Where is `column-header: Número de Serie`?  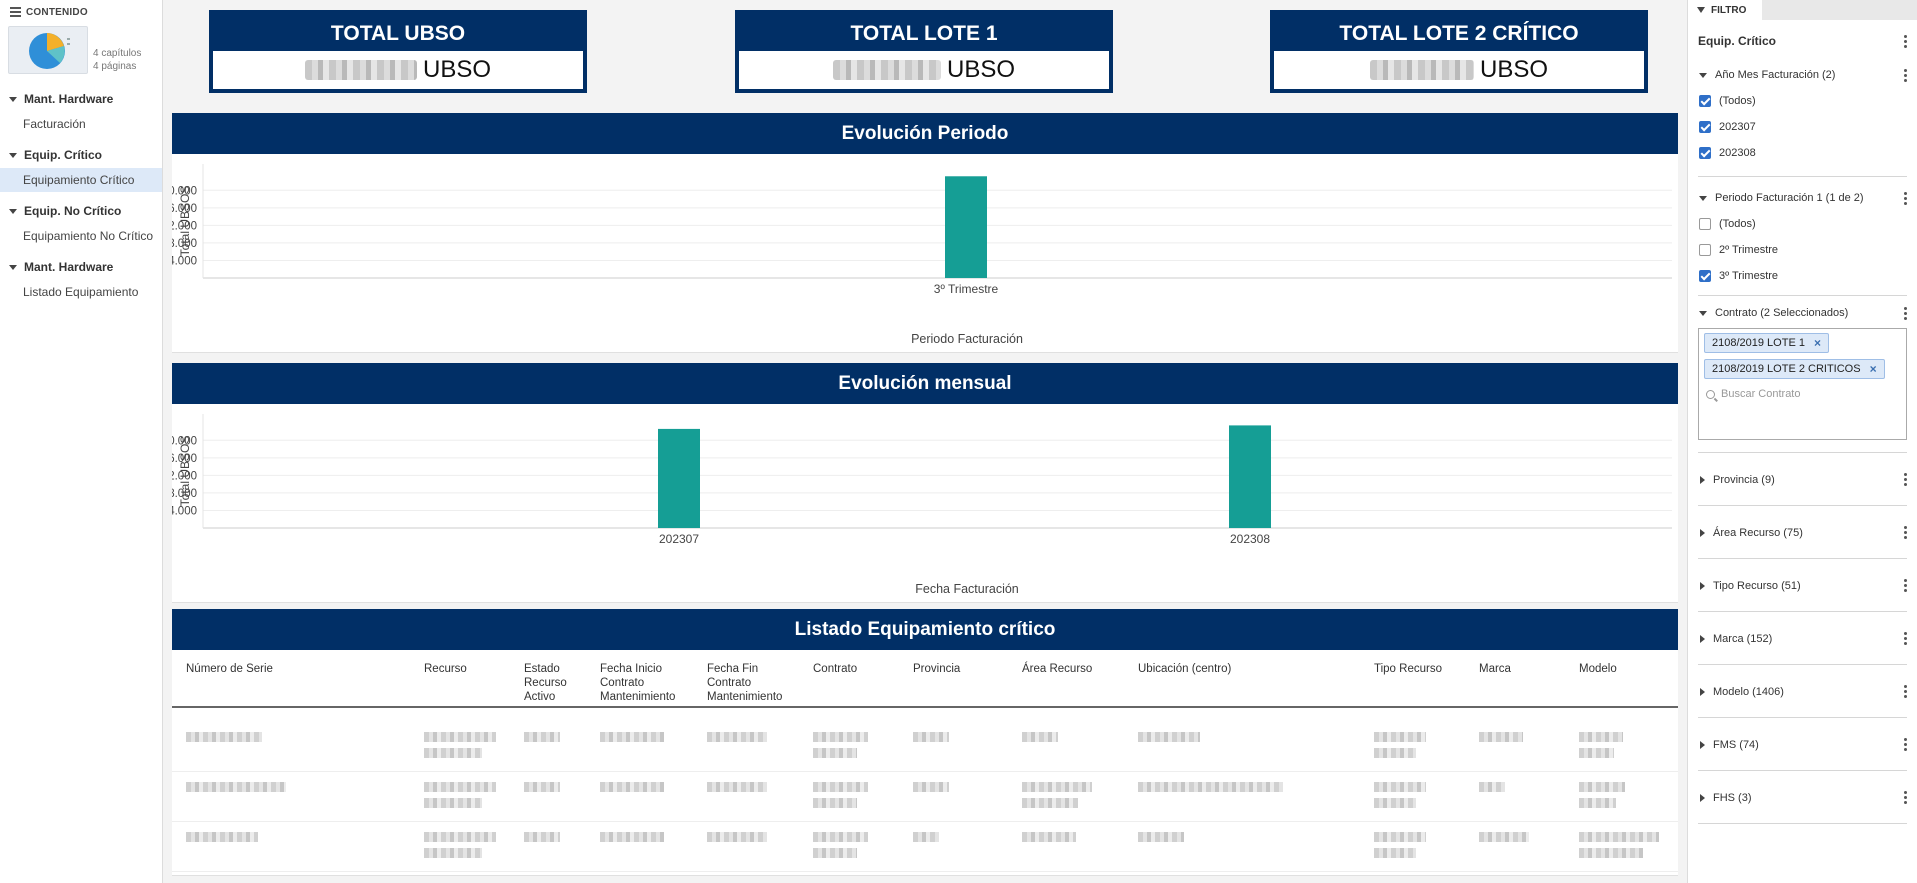
column-header: Número de Serie is located at coordinates (229, 669).